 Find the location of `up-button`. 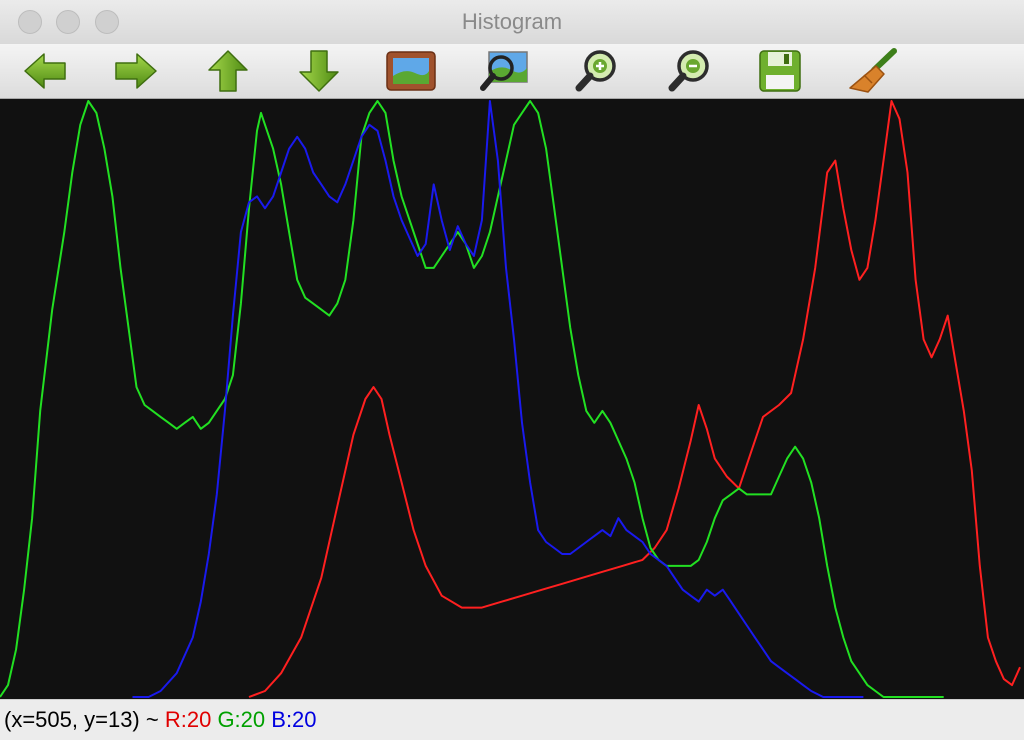

up-button is located at coordinates (228, 71).